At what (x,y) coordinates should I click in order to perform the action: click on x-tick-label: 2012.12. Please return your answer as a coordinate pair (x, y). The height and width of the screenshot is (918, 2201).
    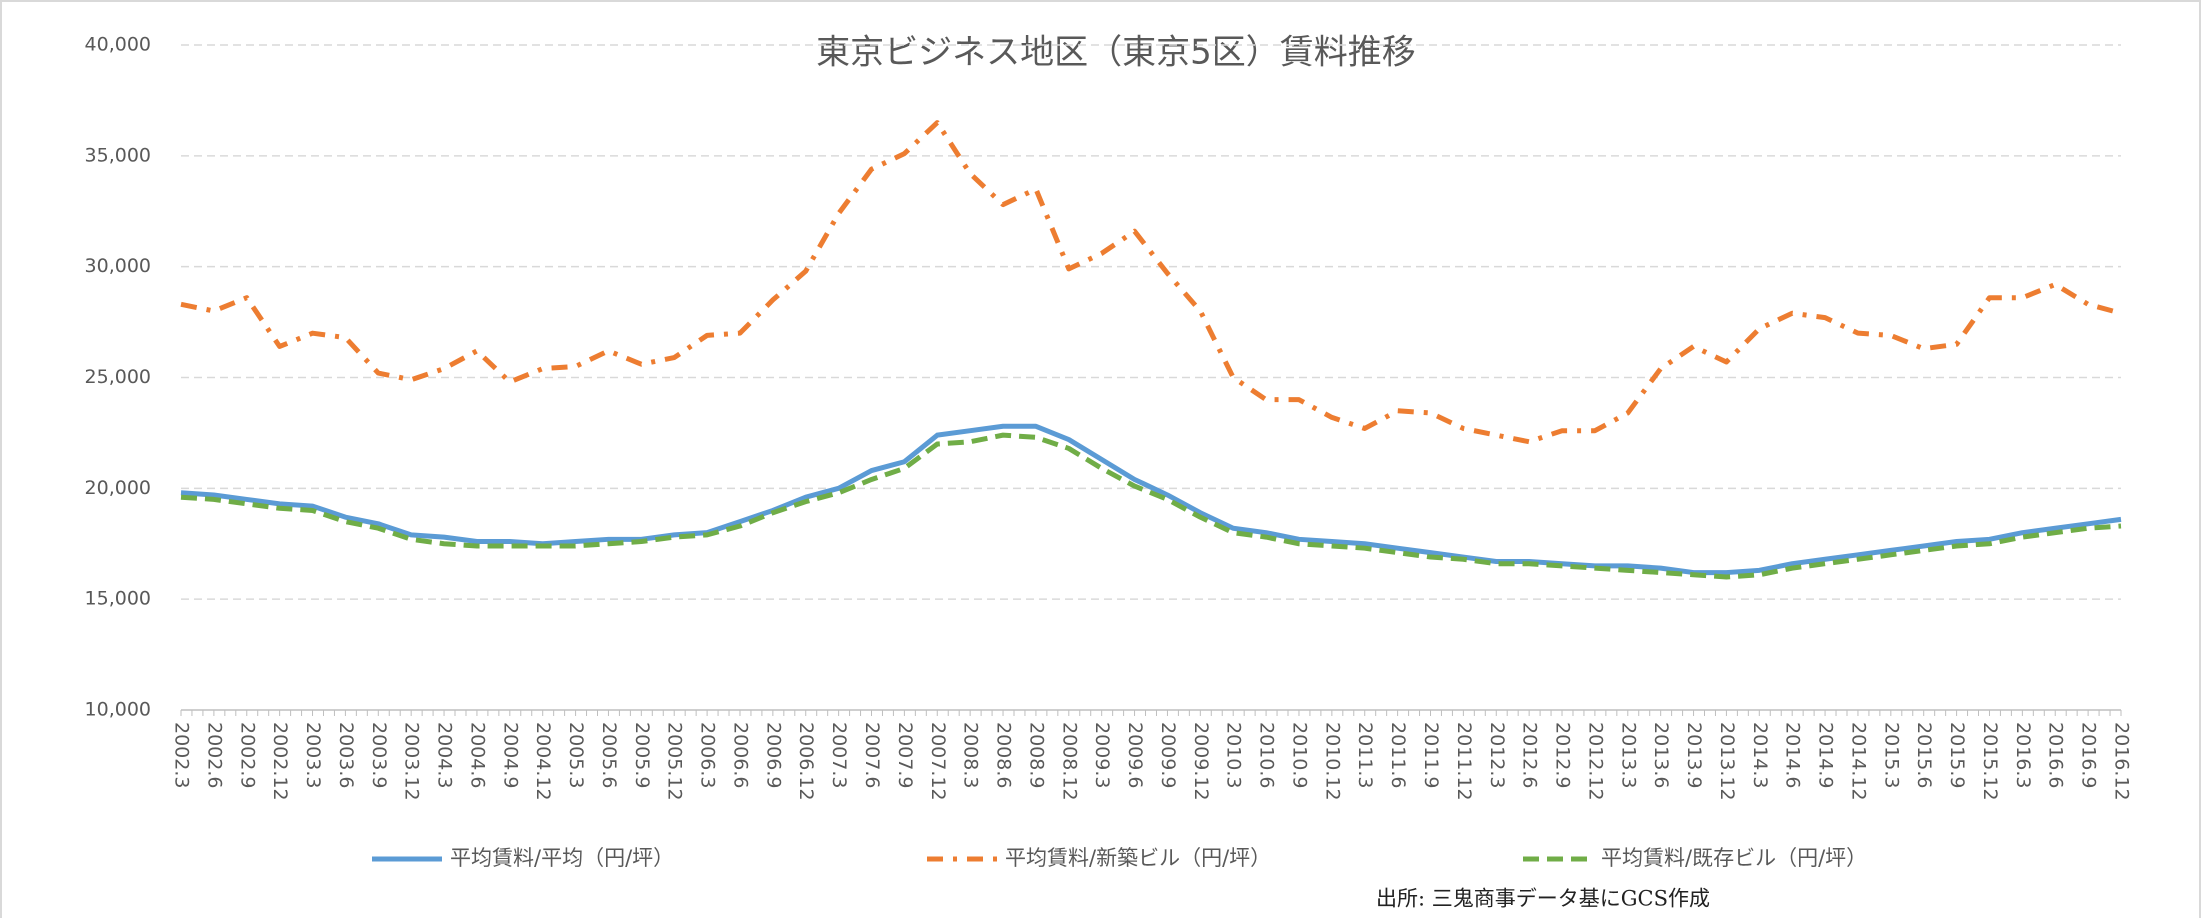
    Looking at the image, I should click on (1595, 761).